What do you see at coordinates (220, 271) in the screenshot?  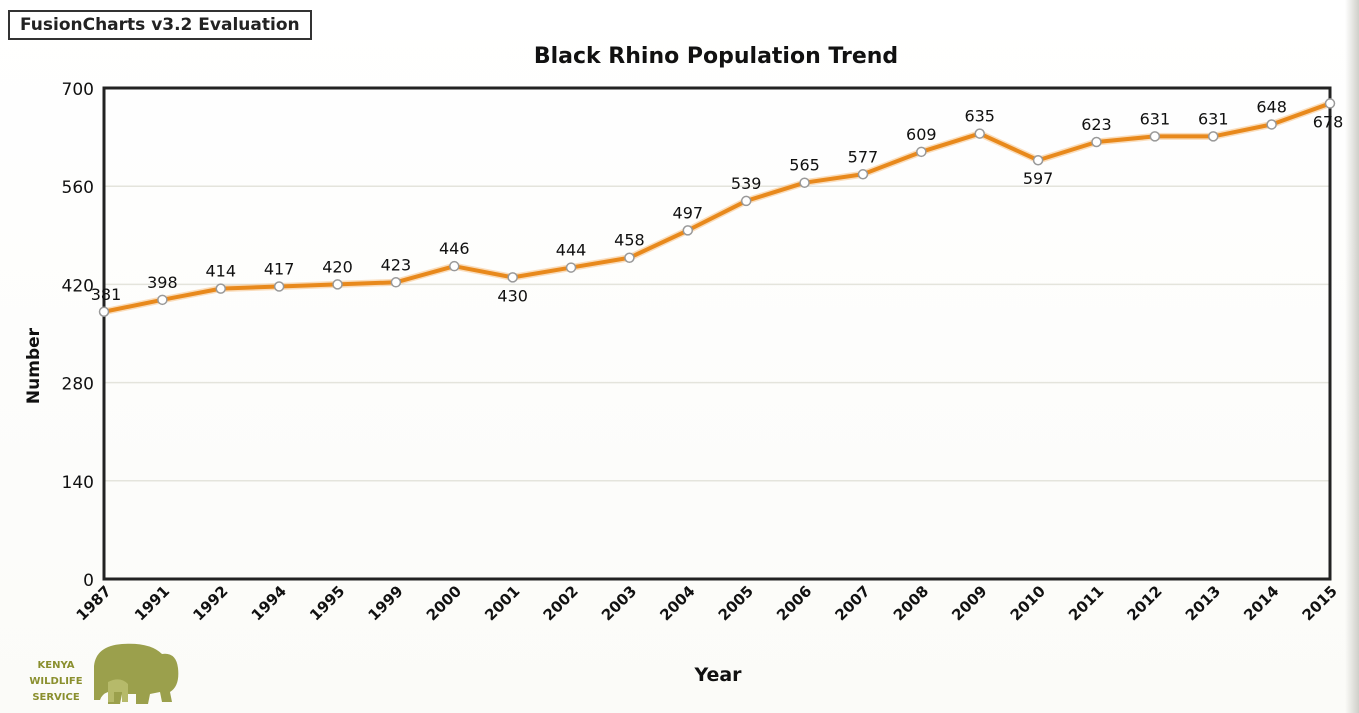 I see `data-label: 414` at bounding box center [220, 271].